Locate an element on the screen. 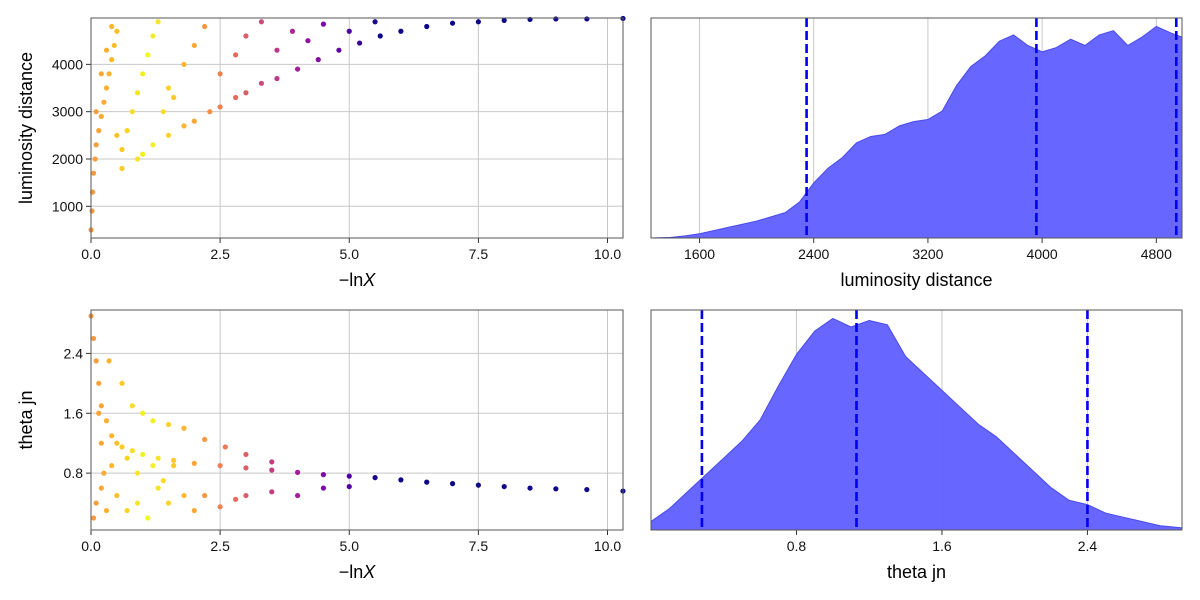  x-tick-label: 5.0 is located at coordinates (350, 546).